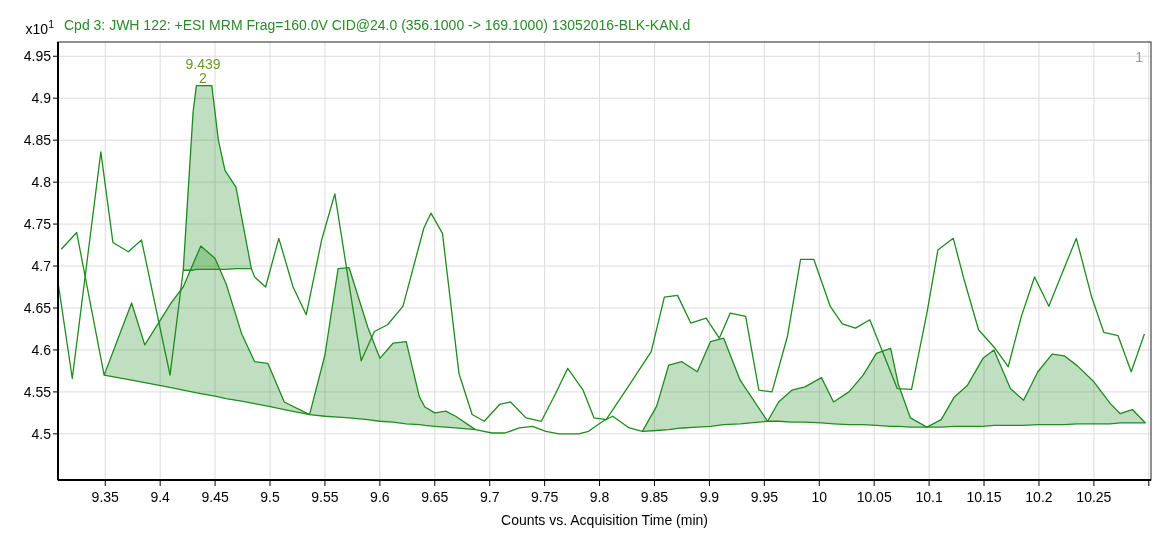 The height and width of the screenshot is (543, 1162). I want to click on y-tick-label: 4.95, so click(37, 56).